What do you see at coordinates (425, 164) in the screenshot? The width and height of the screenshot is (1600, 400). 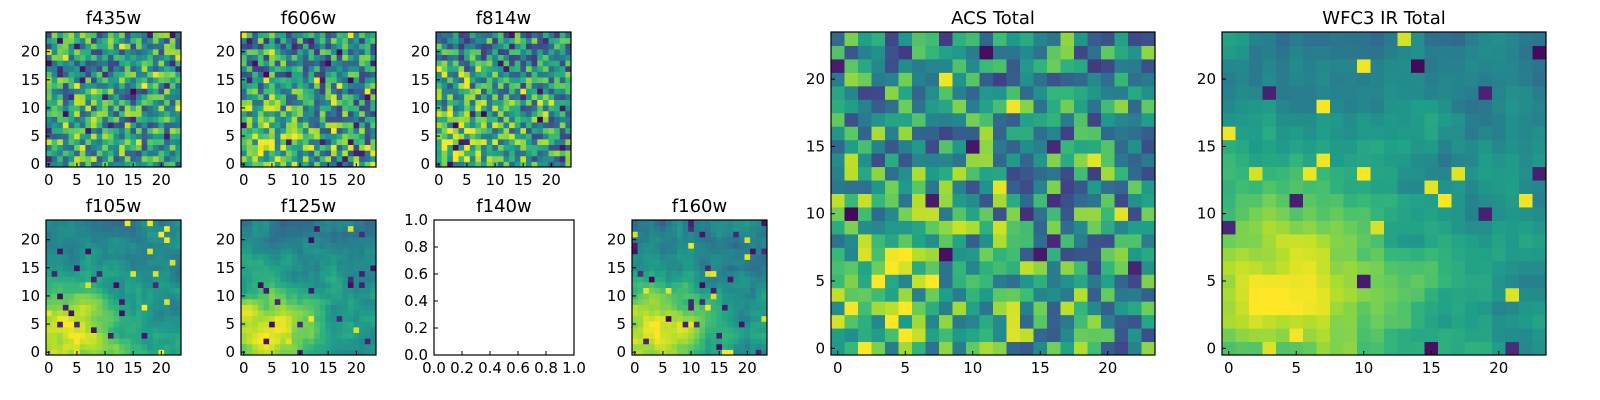 I see `y-tick-label: 0` at bounding box center [425, 164].